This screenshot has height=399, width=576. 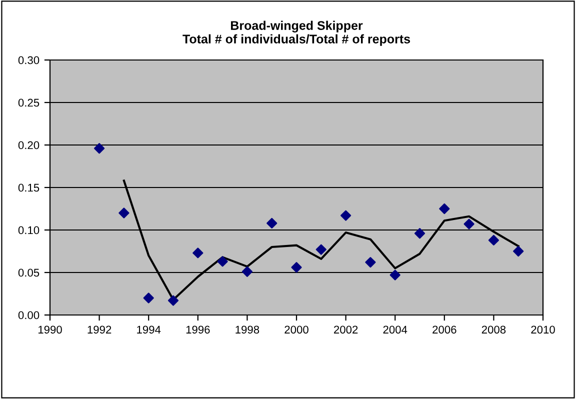 I want to click on y-tick-label: 0.00, so click(x=29, y=315).